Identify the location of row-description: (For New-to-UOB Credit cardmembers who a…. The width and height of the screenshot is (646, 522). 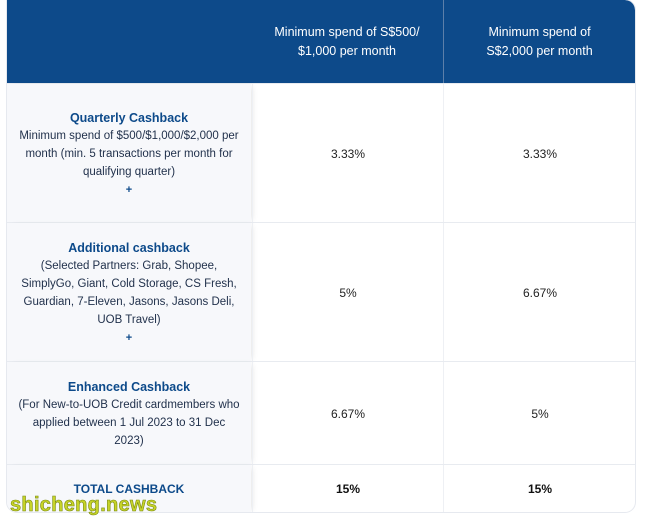
(129, 422).